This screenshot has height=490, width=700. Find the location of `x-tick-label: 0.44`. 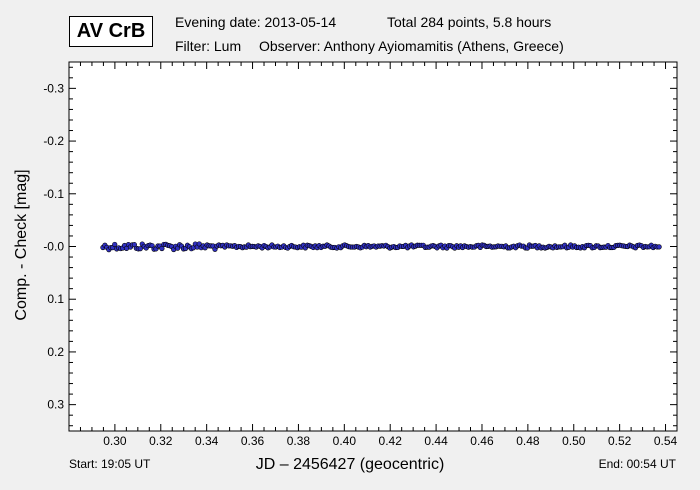

x-tick-label: 0.44 is located at coordinates (436, 441).